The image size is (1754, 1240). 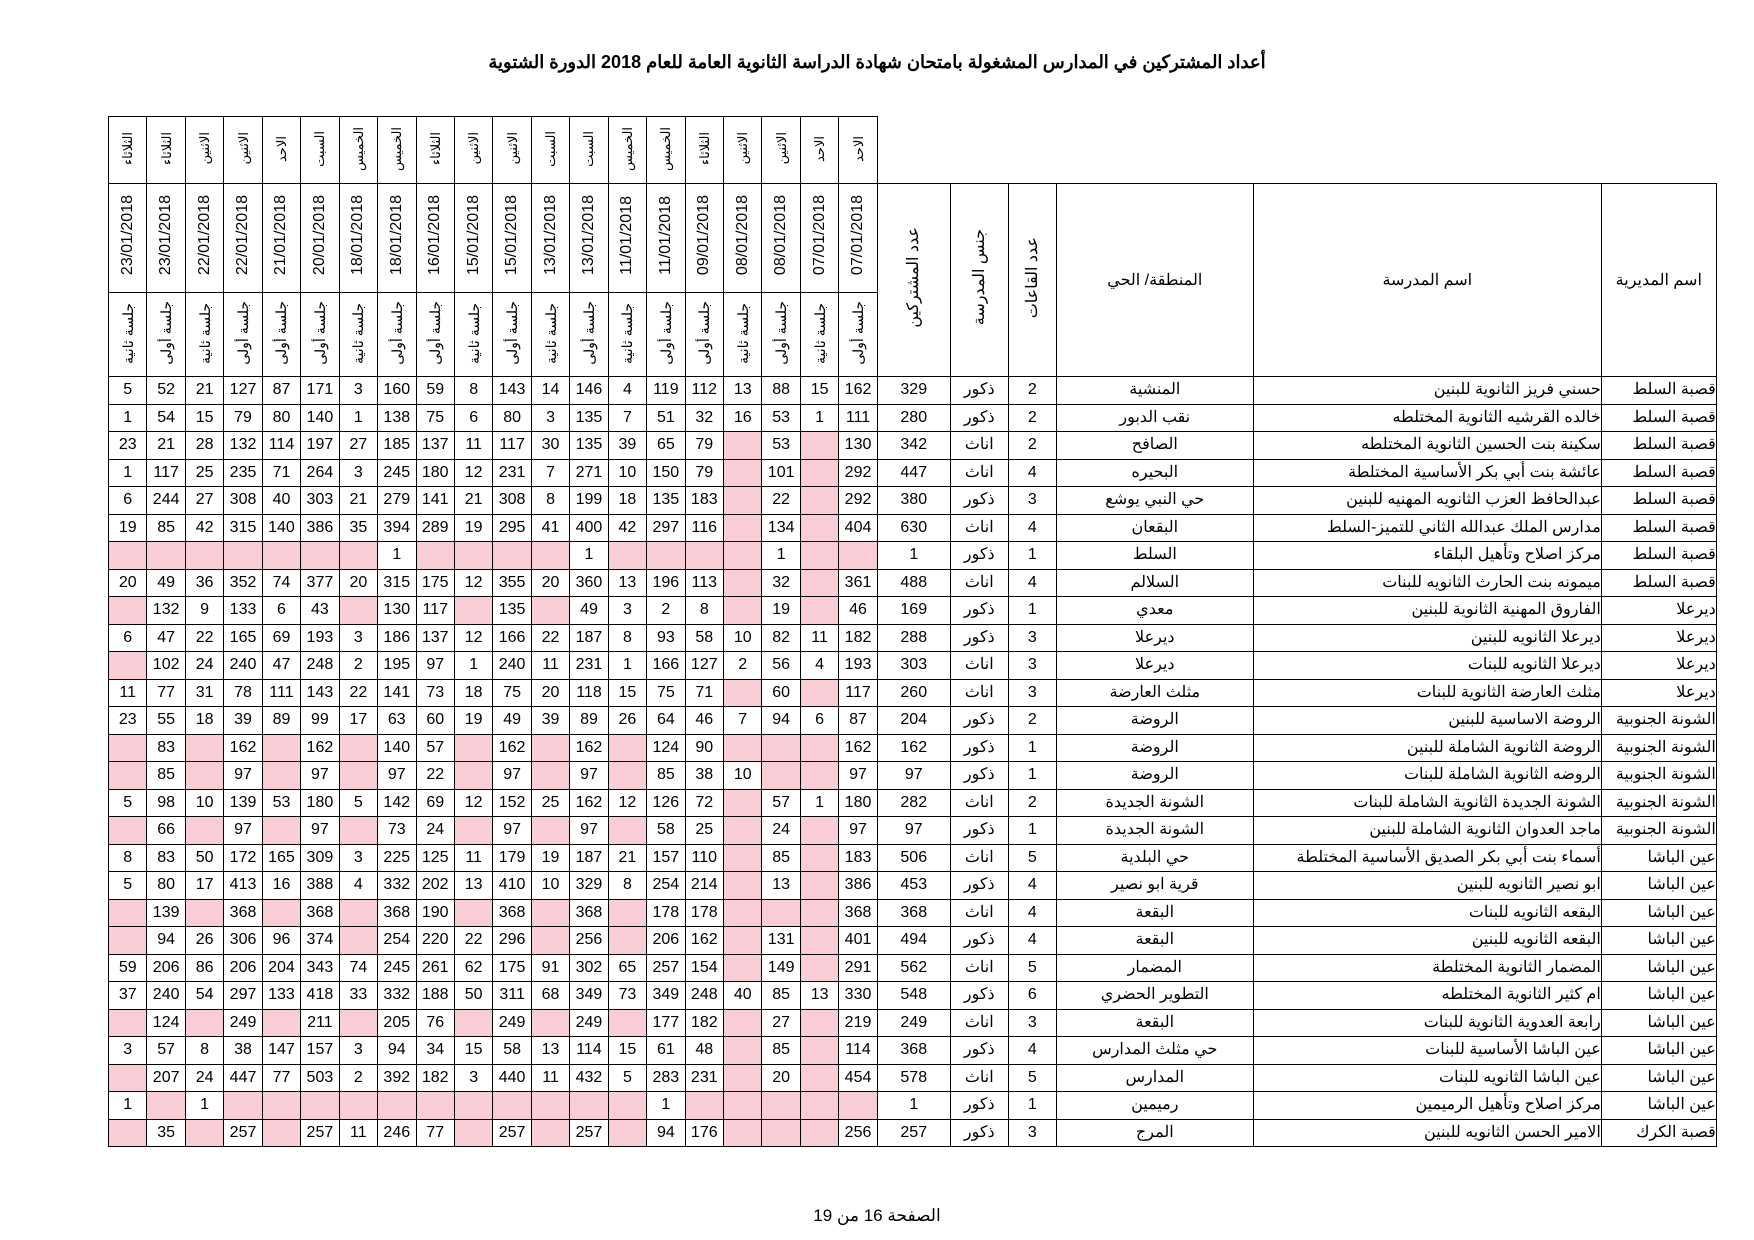 I want to click on participants-cell: 453, so click(x=913, y=885).